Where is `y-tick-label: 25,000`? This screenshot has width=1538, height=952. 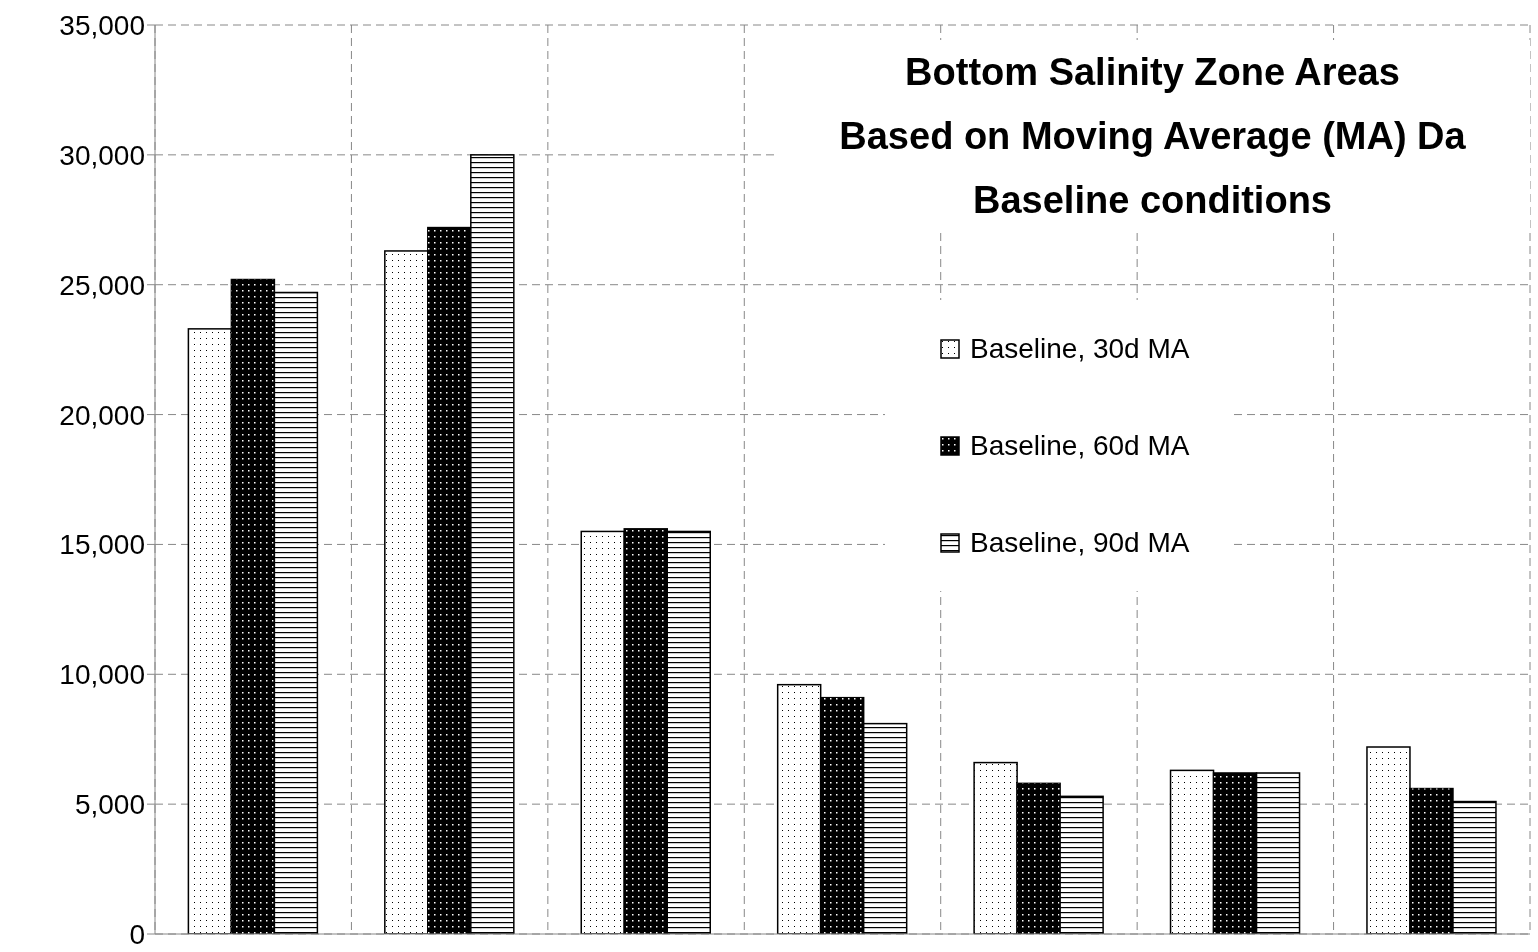
y-tick-label: 25,000 is located at coordinates (102, 285).